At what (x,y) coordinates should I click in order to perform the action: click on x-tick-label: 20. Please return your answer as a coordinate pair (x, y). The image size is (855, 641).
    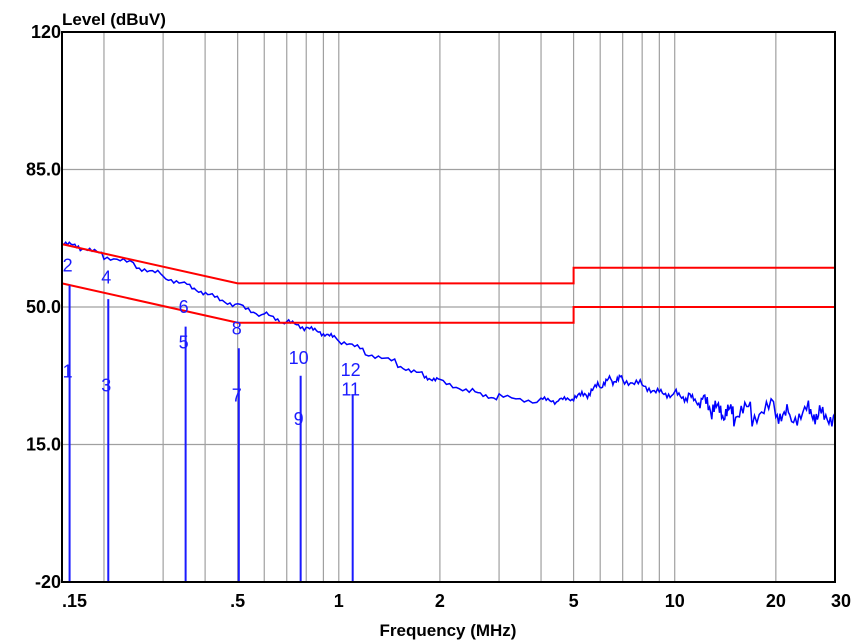
    Looking at the image, I should click on (776, 601).